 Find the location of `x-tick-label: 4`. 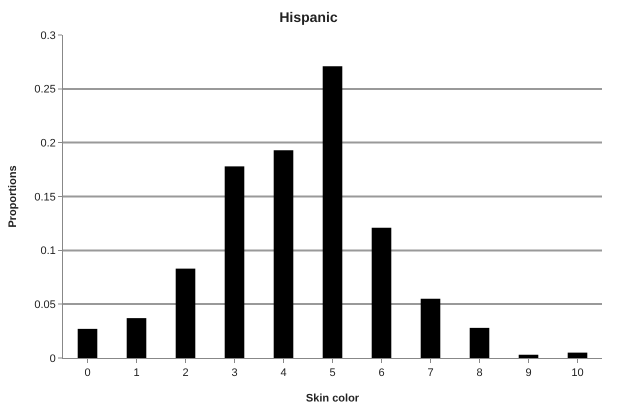

x-tick-label: 4 is located at coordinates (283, 373).